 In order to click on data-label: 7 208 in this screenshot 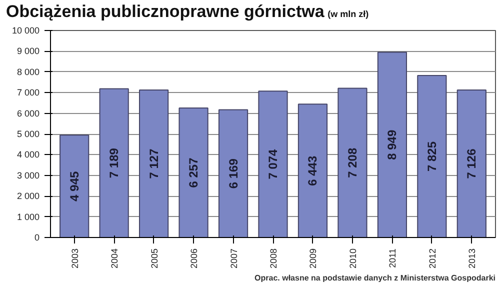, I will do `click(352, 163)`.